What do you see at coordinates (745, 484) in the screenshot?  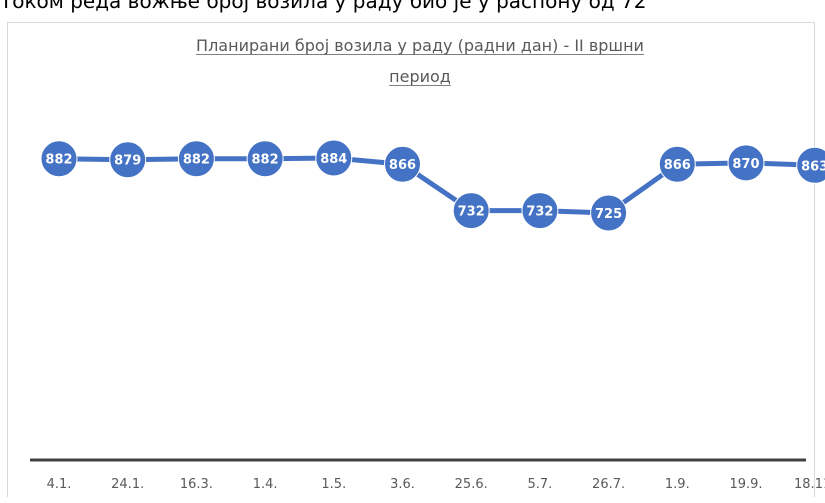 I see `x-tick-label: 19.9.` at bounding box center [745, 484].